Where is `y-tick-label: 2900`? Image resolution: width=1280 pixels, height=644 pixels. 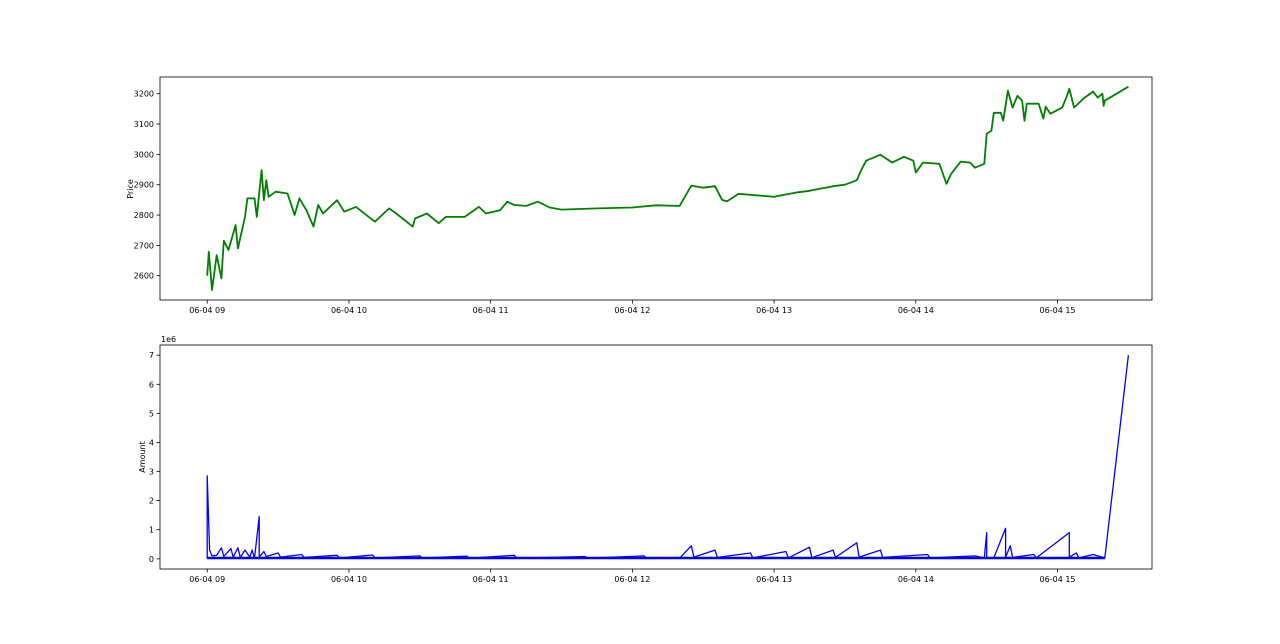
y-tick-label: 2900 is located at coordinates (144, 185).